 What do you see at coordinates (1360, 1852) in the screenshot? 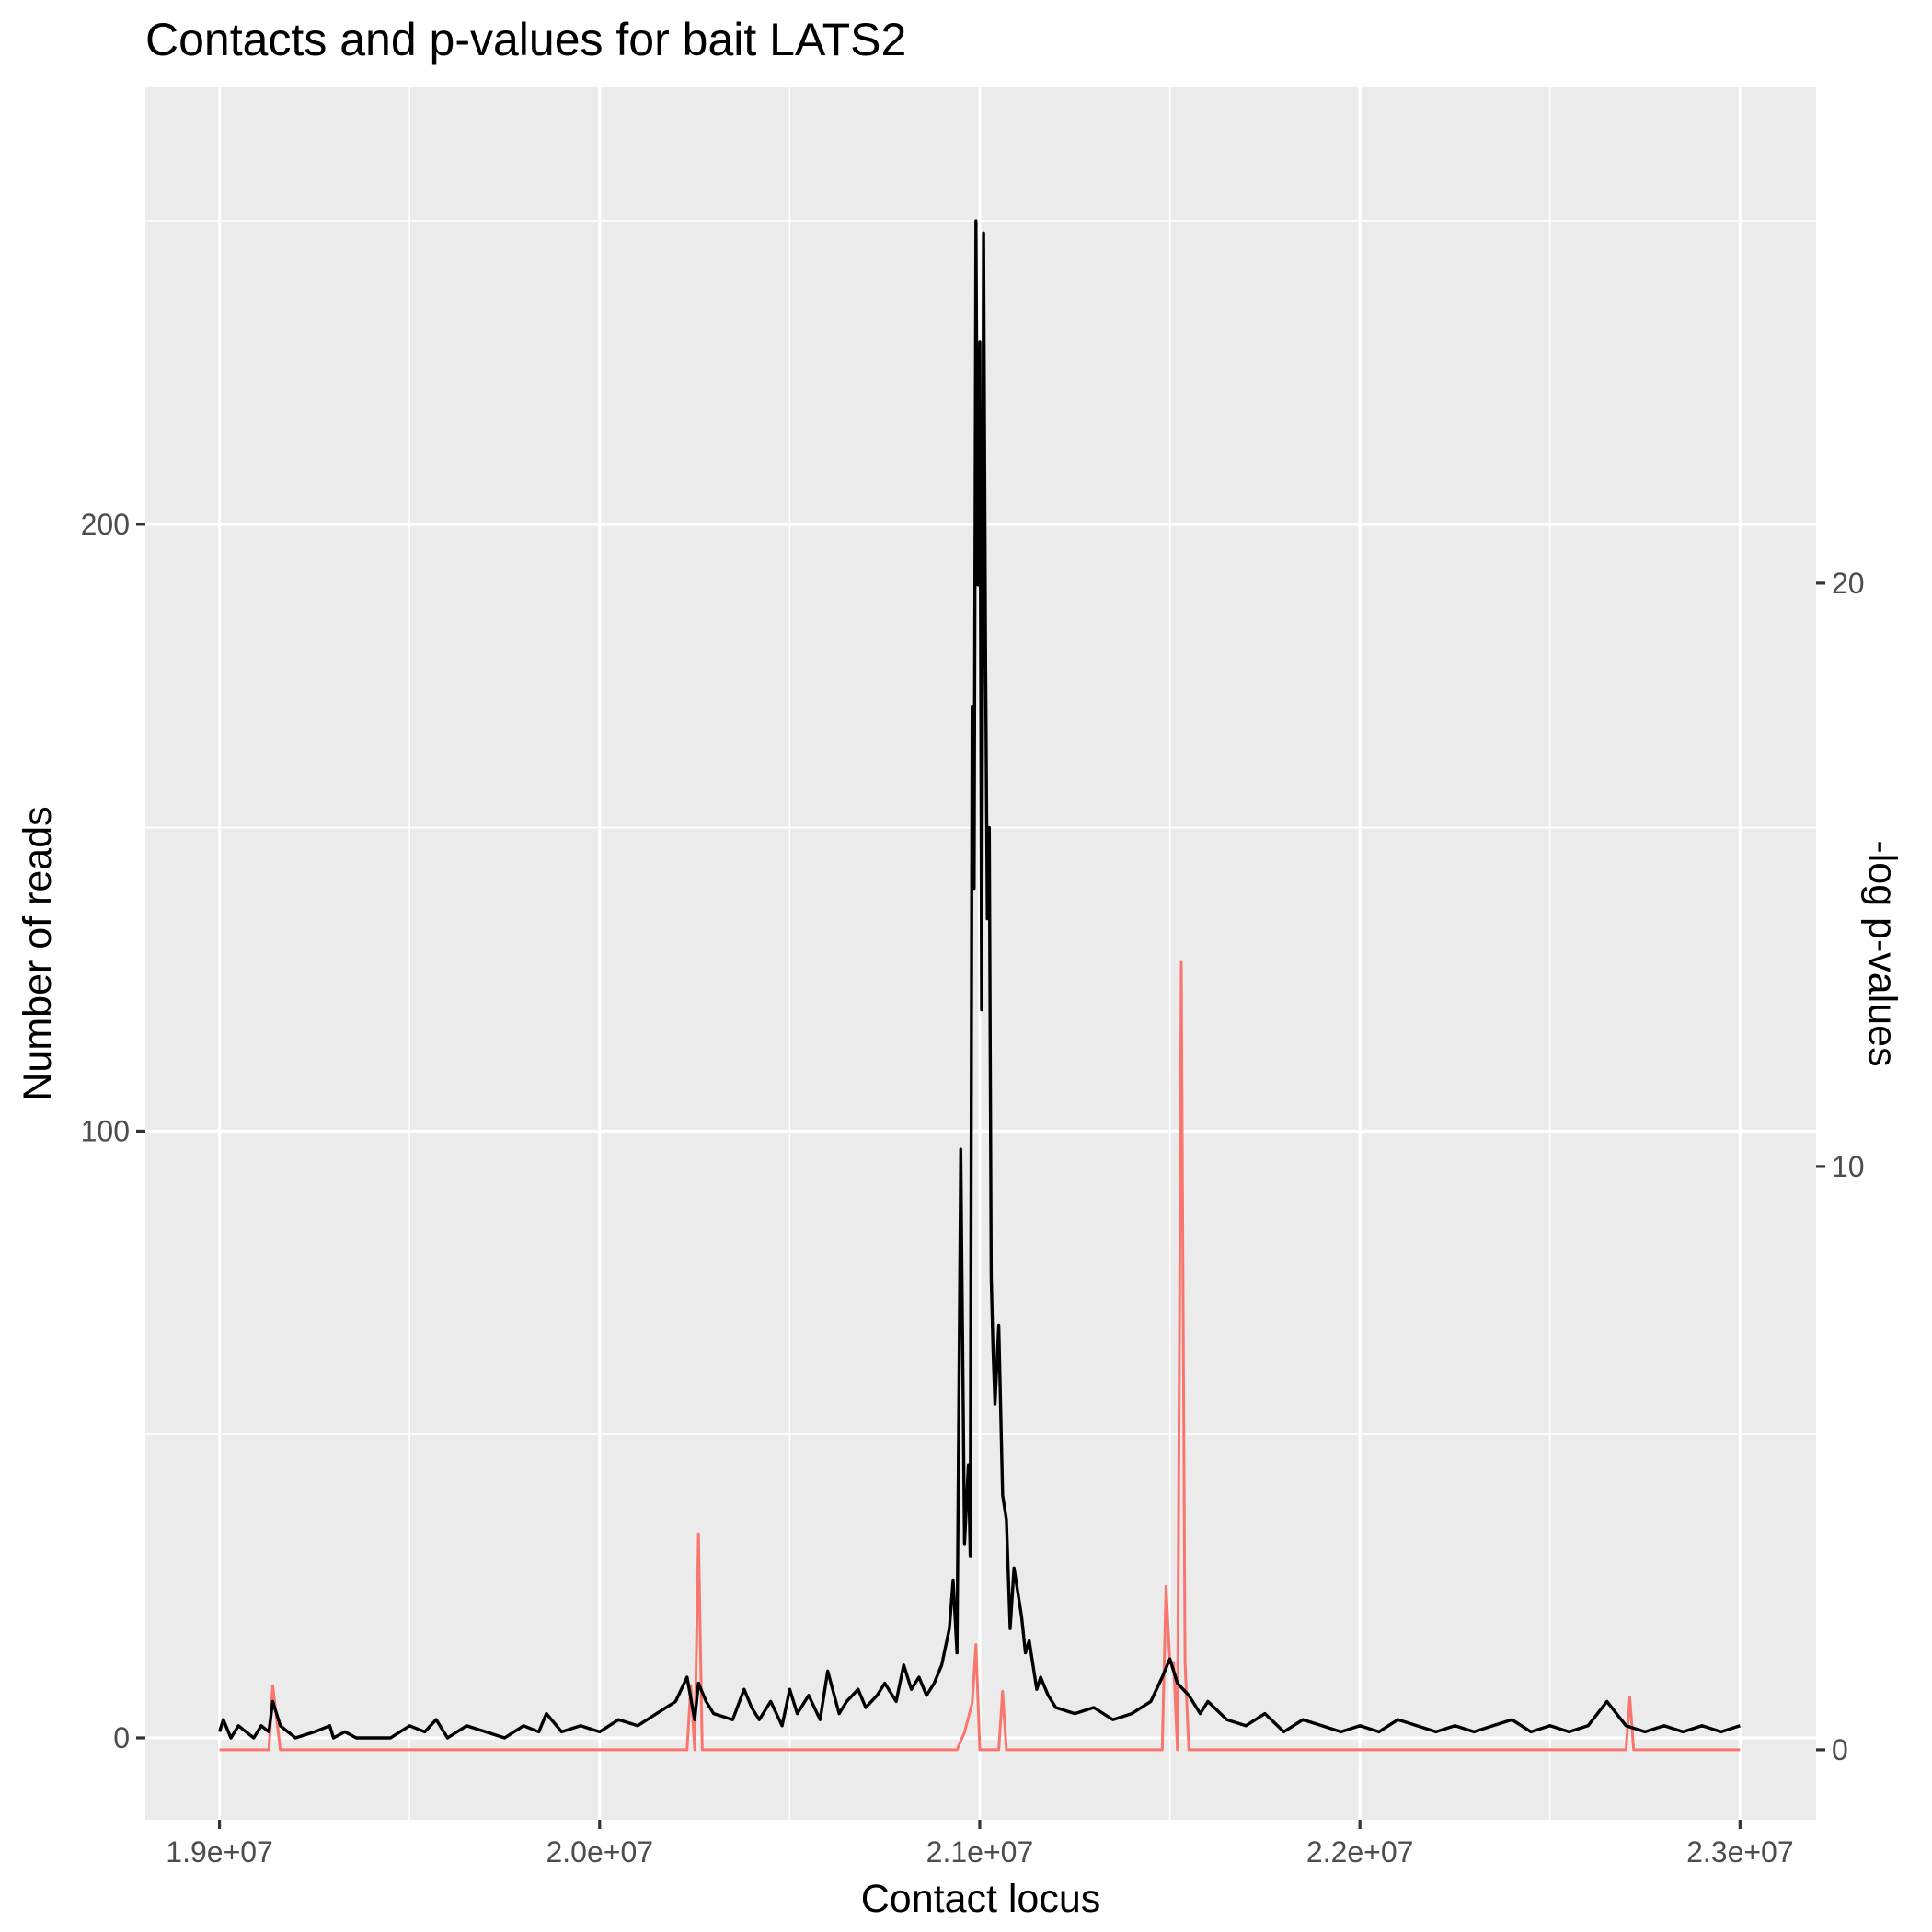
I see `x-tick-label: 2.2e+07` at bounding box center [1360, 1852].